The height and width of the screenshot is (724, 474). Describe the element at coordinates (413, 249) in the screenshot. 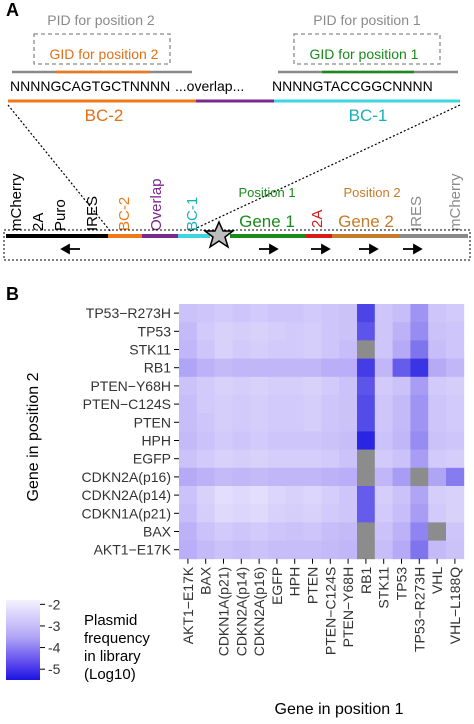

I see `arrow-right-icon` at that location.